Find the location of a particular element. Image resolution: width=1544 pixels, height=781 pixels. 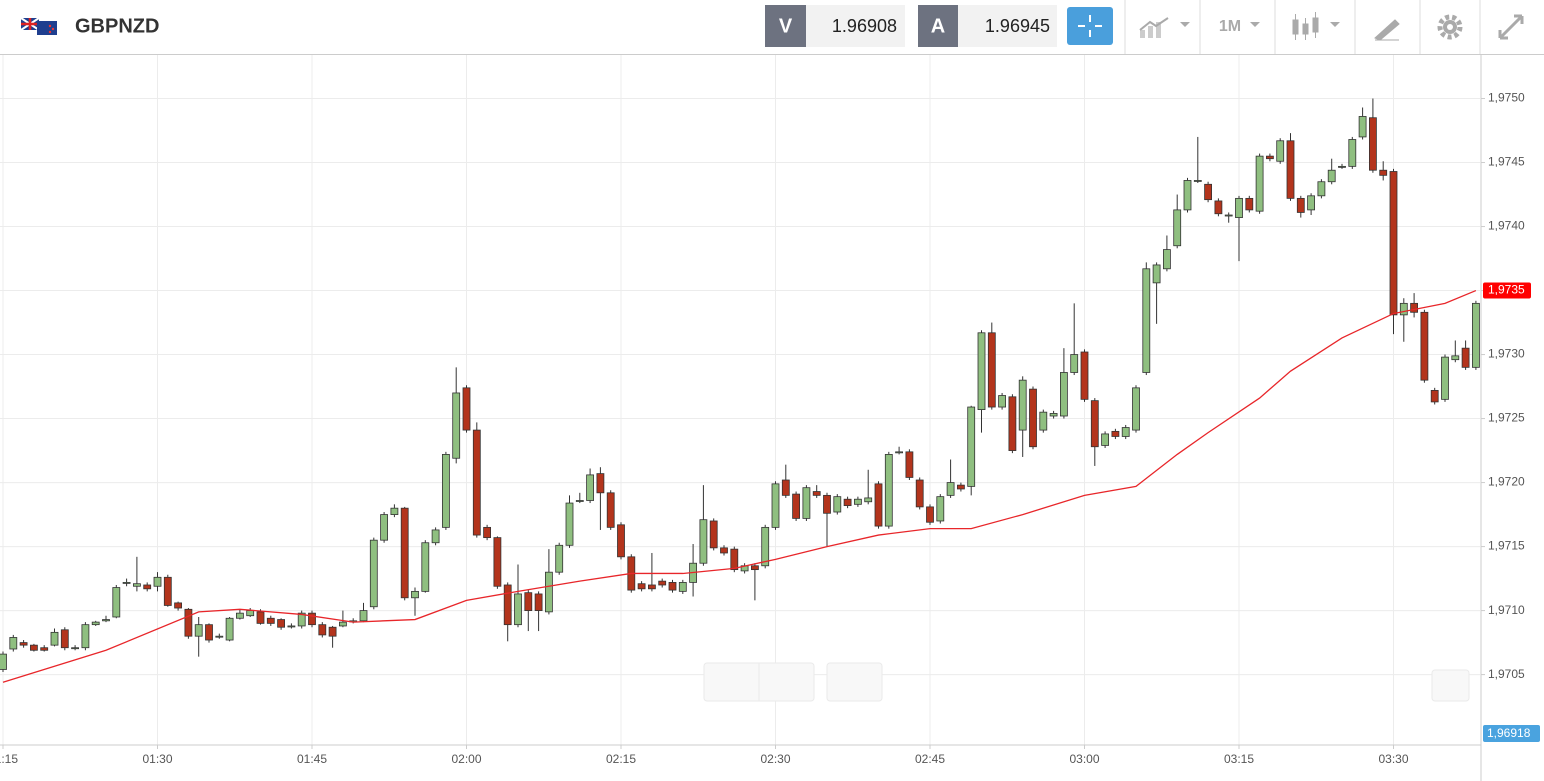

chart-type-button is located at coordinates (1164, 27).